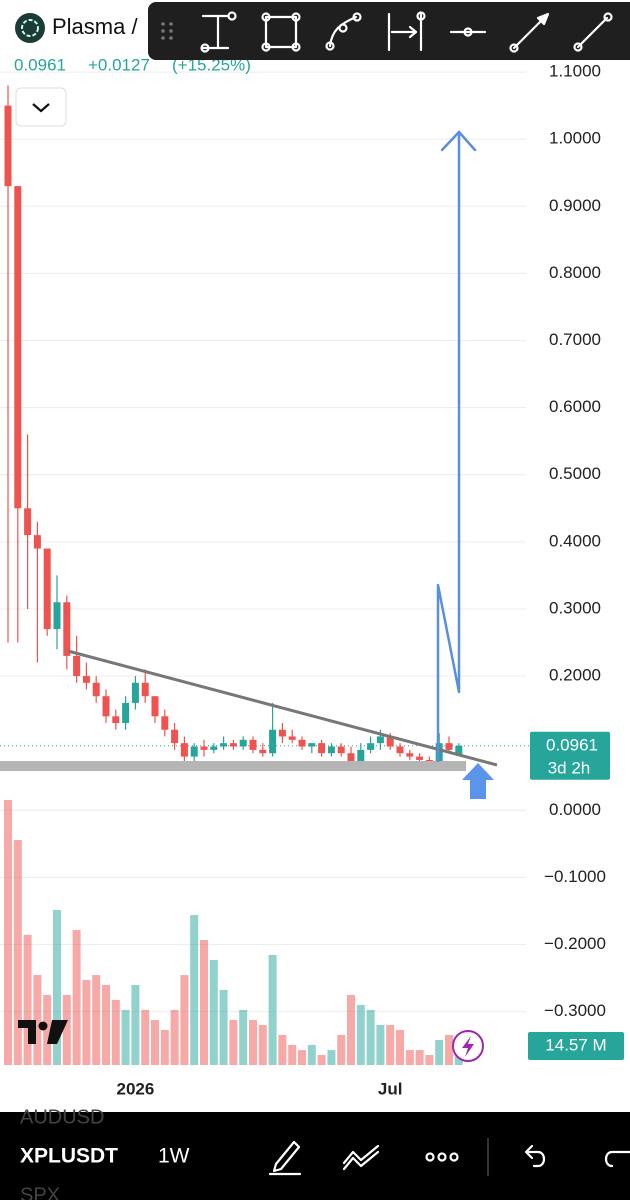 The width and height of the screenshot is (630, 1200). What do you see at coordinates (442, 1157) in the screenshot?
I see `more-button` at bounding box center [442, 1157].